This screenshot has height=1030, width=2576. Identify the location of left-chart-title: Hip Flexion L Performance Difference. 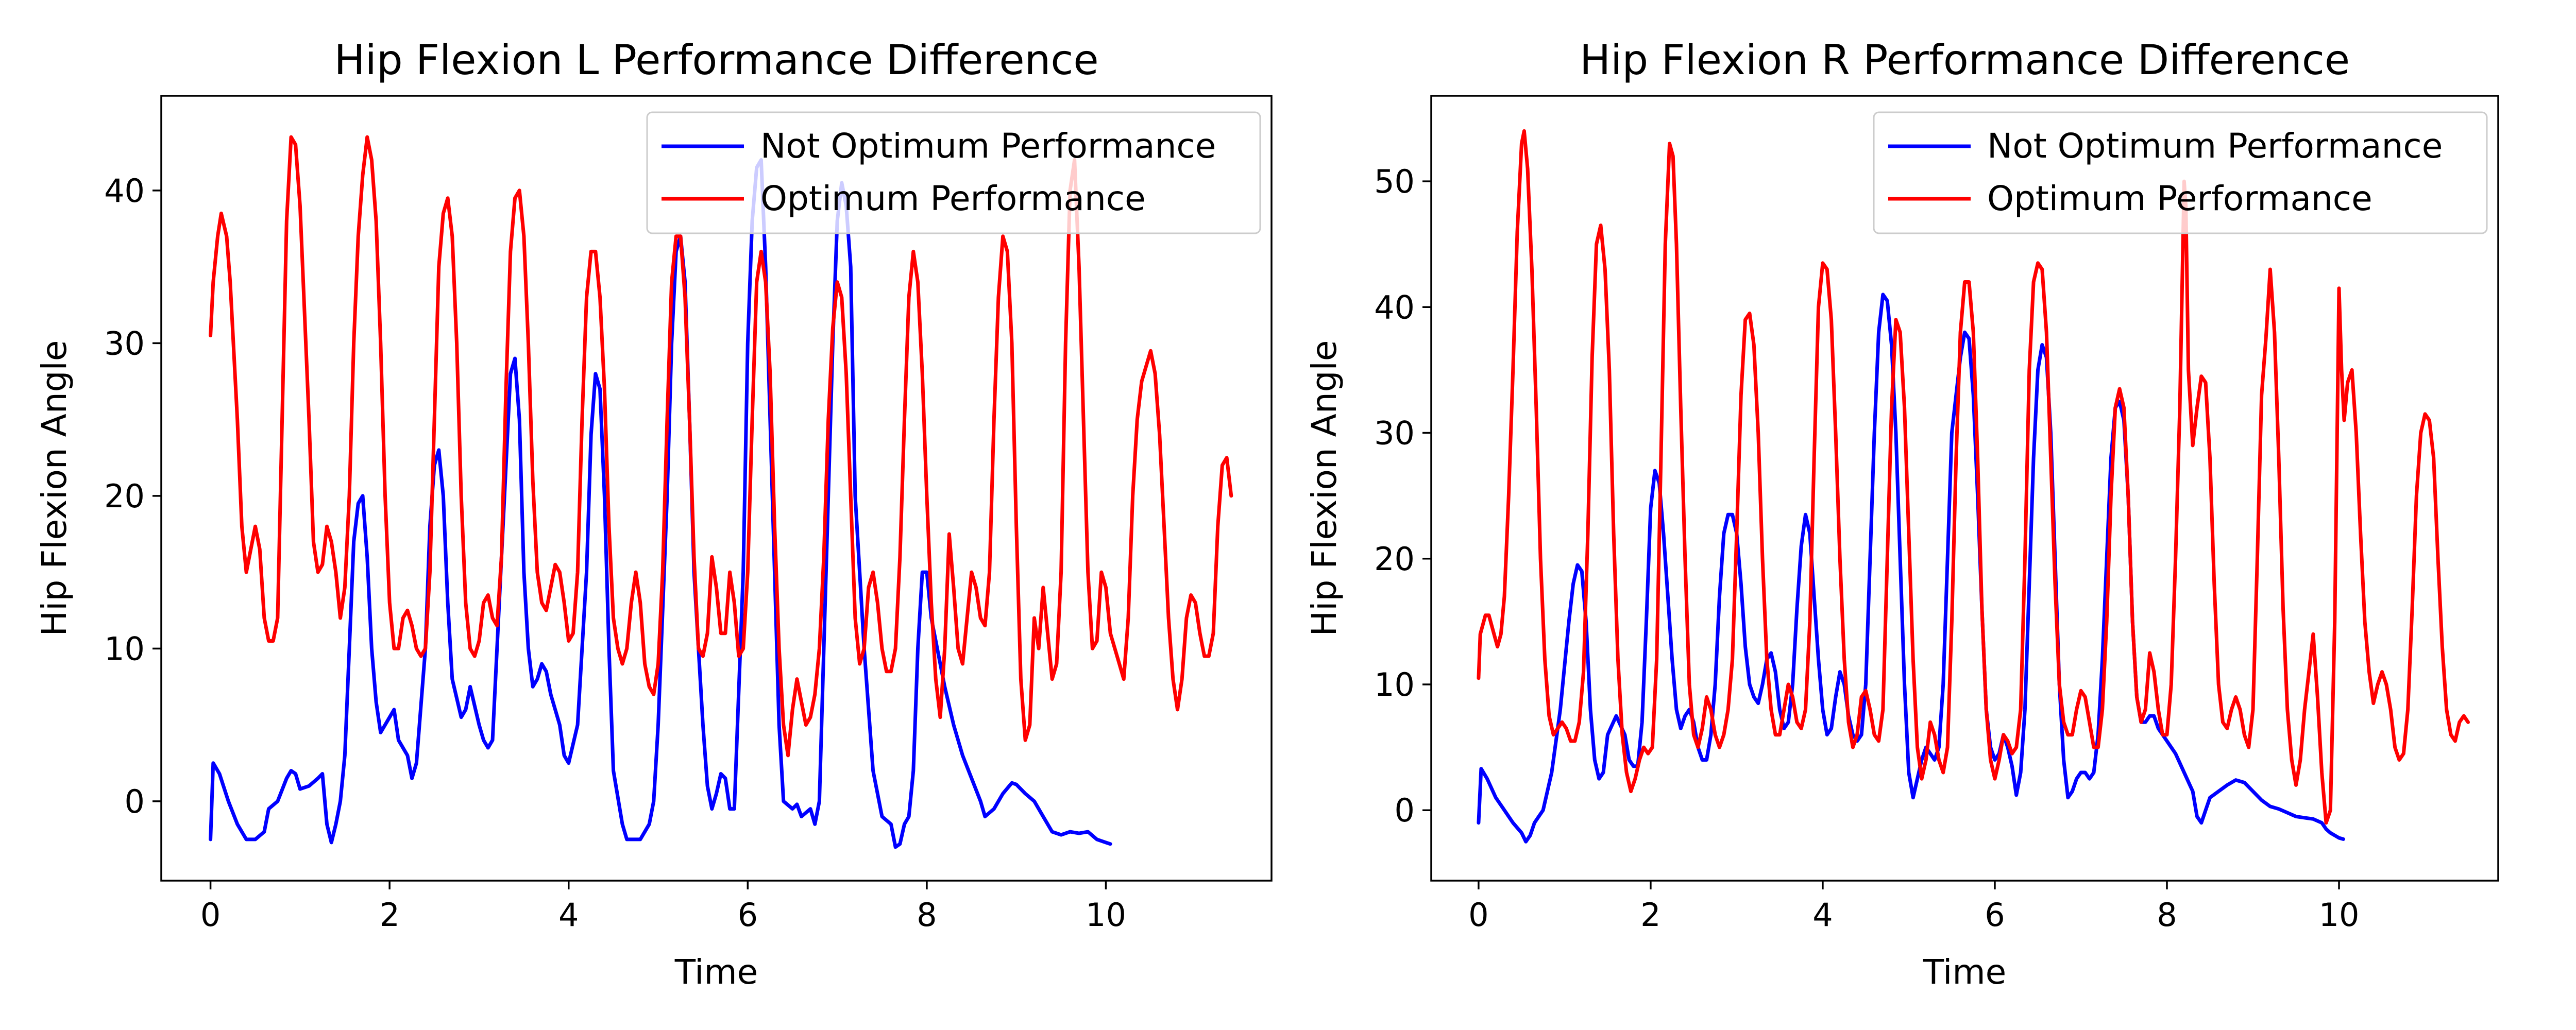
(716, 60).